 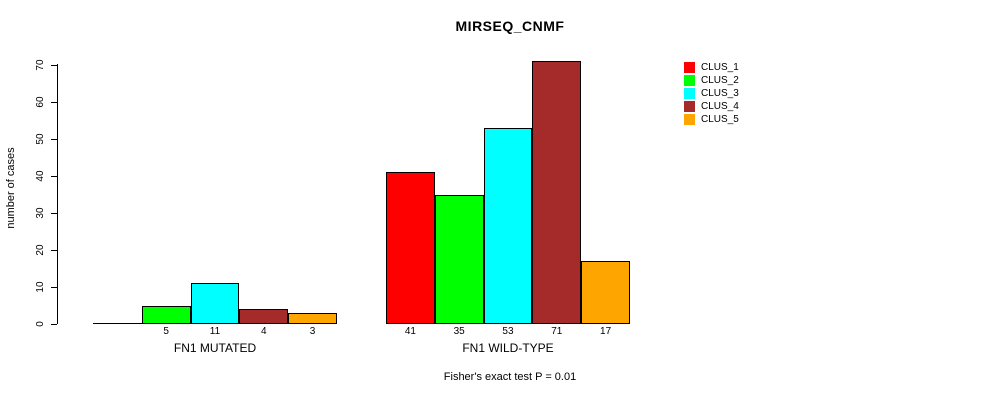 What do you see at coordinates (410, 331) in the screenshot?
I see `bar-value-label: 41` at bounding box center [410, 331].